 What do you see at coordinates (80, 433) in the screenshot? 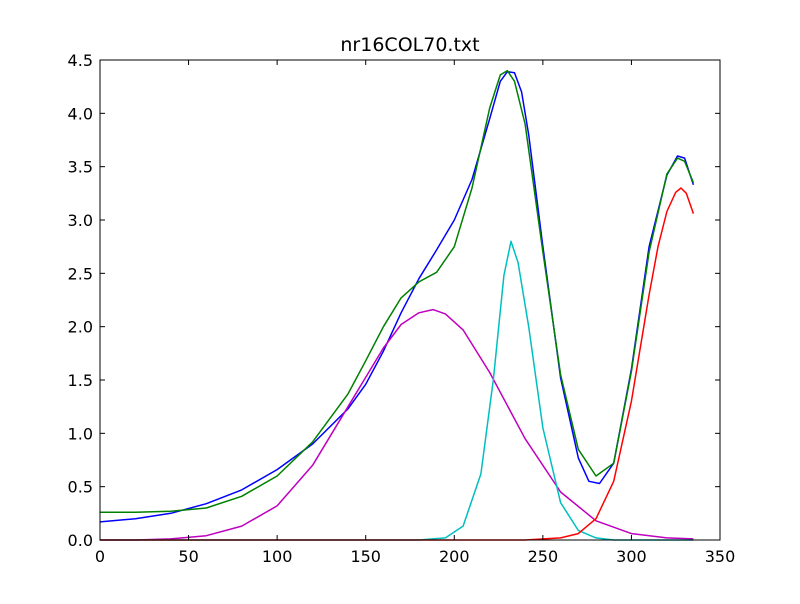
I see `y-tick-label: 1.0` at bounding box center [80, 433].